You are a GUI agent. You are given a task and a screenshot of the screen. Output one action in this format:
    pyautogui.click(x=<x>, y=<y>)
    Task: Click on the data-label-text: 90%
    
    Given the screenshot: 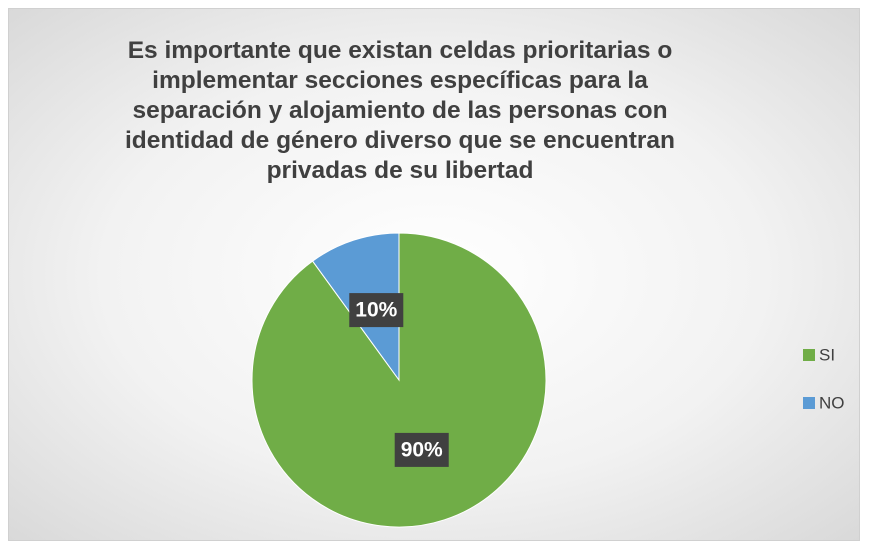 What is the action you would take?
    pyautogui.click(x=422, y=449)
    